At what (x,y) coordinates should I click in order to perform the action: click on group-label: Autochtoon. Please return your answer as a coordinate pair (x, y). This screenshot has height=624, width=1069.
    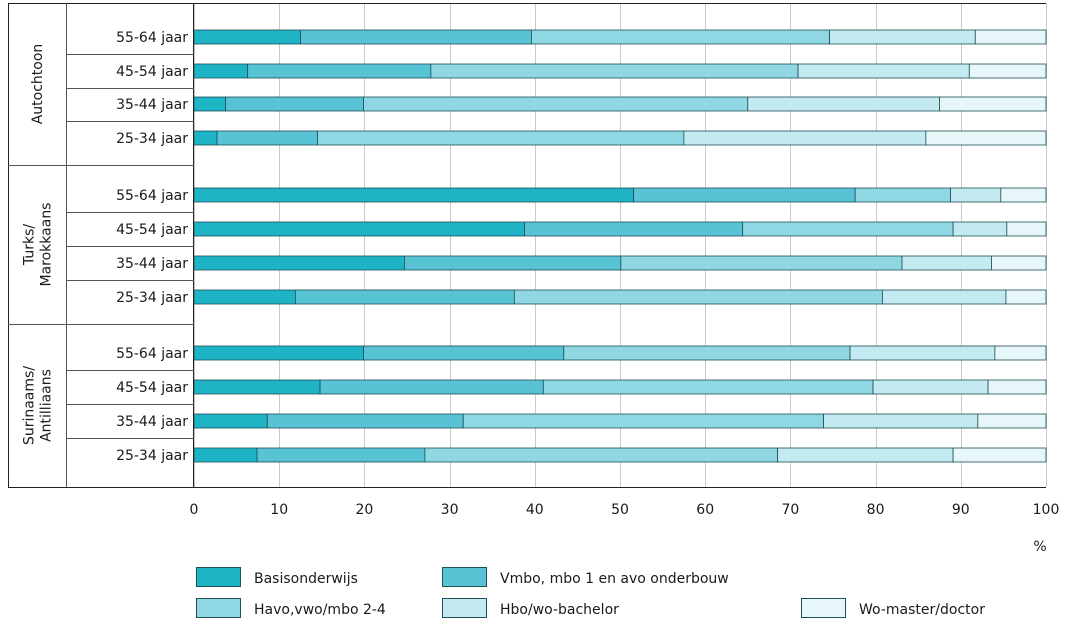
    Looking at the image, I should click on (38, 84).